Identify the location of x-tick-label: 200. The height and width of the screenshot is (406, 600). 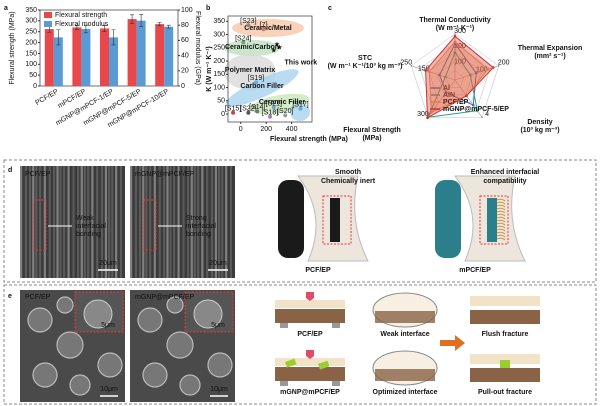
(266, 129).